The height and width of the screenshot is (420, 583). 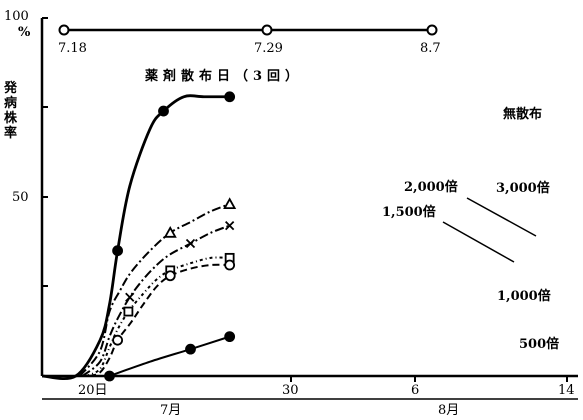 I want to click on x-tick-label-20: 20日, so click(x=93, y=390).